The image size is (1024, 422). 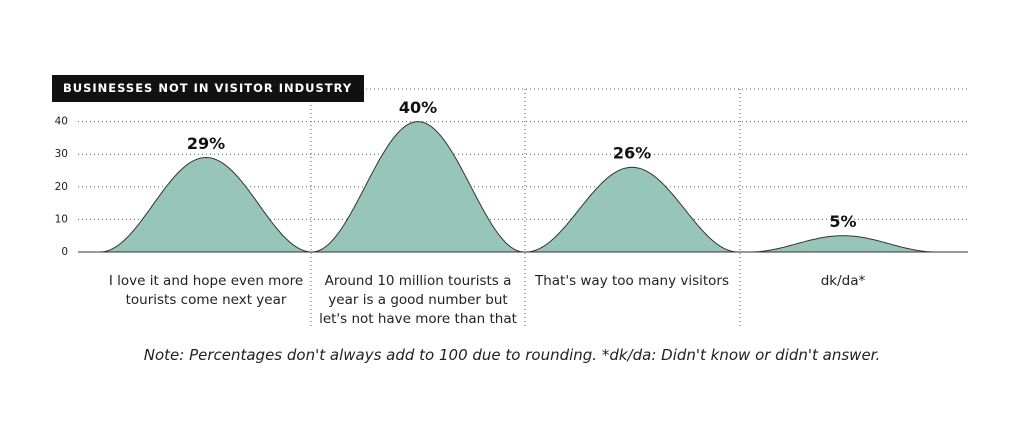 I want to click on y-tick-label: 0, so click(x=64, y=252).